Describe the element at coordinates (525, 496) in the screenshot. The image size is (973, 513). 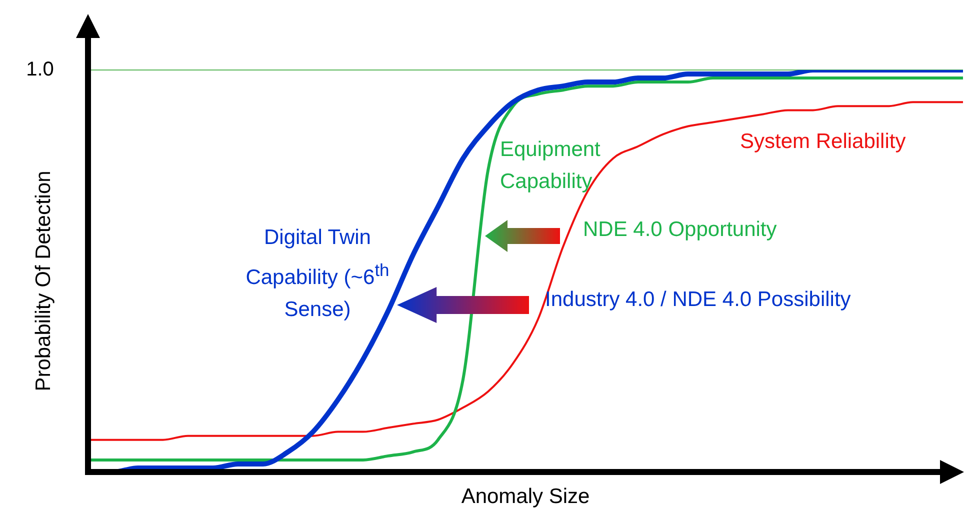
I see `x-axis-title: Anomaly Size` at that location.